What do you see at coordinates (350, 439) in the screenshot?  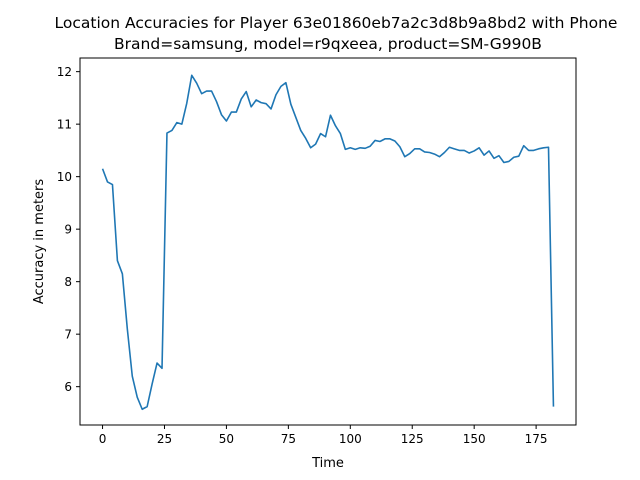 I see `x-tick-label: 100` at bounding box center [350, 439].